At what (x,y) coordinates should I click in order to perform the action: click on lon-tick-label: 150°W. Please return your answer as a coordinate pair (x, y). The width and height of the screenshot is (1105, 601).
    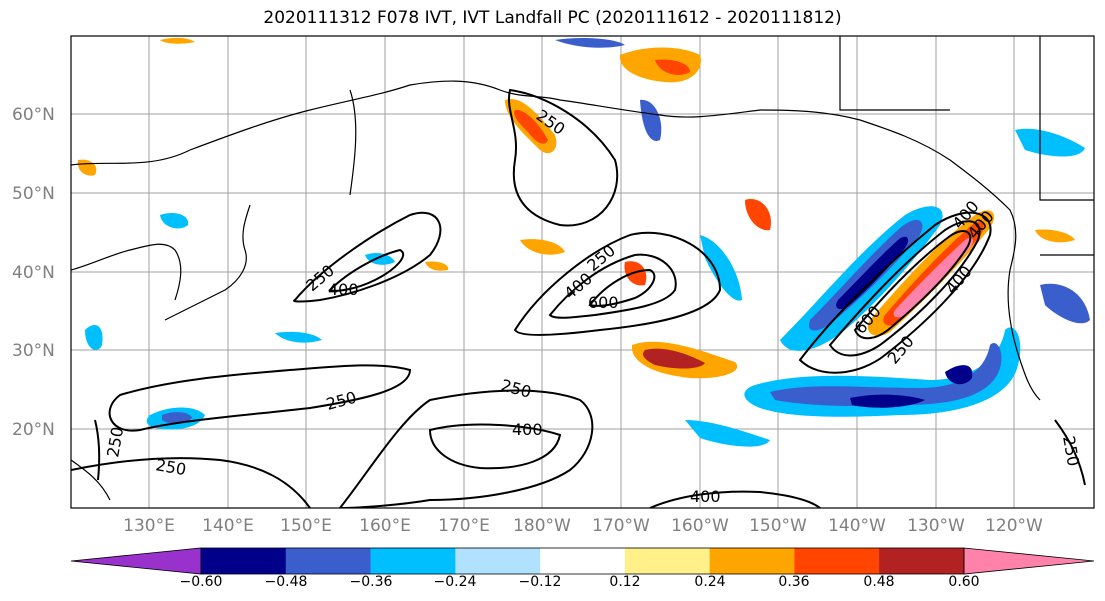
    Looking at the image, I should click on (778, 526).